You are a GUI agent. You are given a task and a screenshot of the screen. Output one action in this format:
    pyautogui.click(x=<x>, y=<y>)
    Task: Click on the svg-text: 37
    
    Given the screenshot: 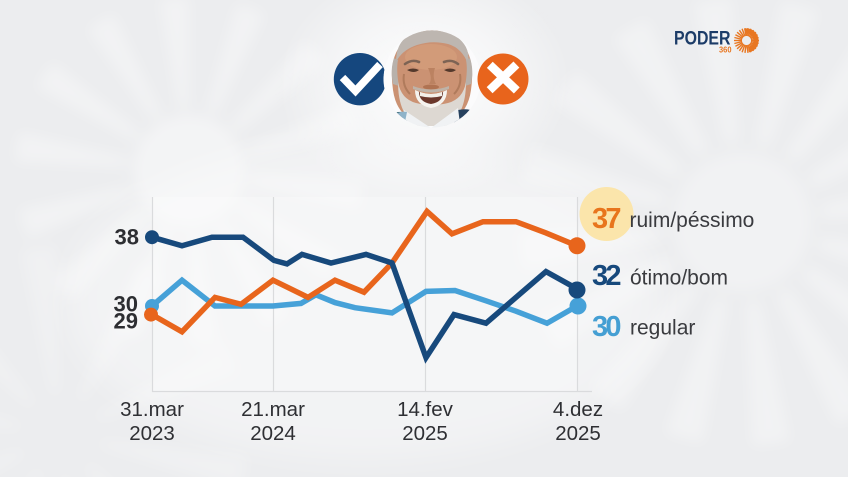 What is the action you would take?
    pyautogui.click(x=607, y=219)
    